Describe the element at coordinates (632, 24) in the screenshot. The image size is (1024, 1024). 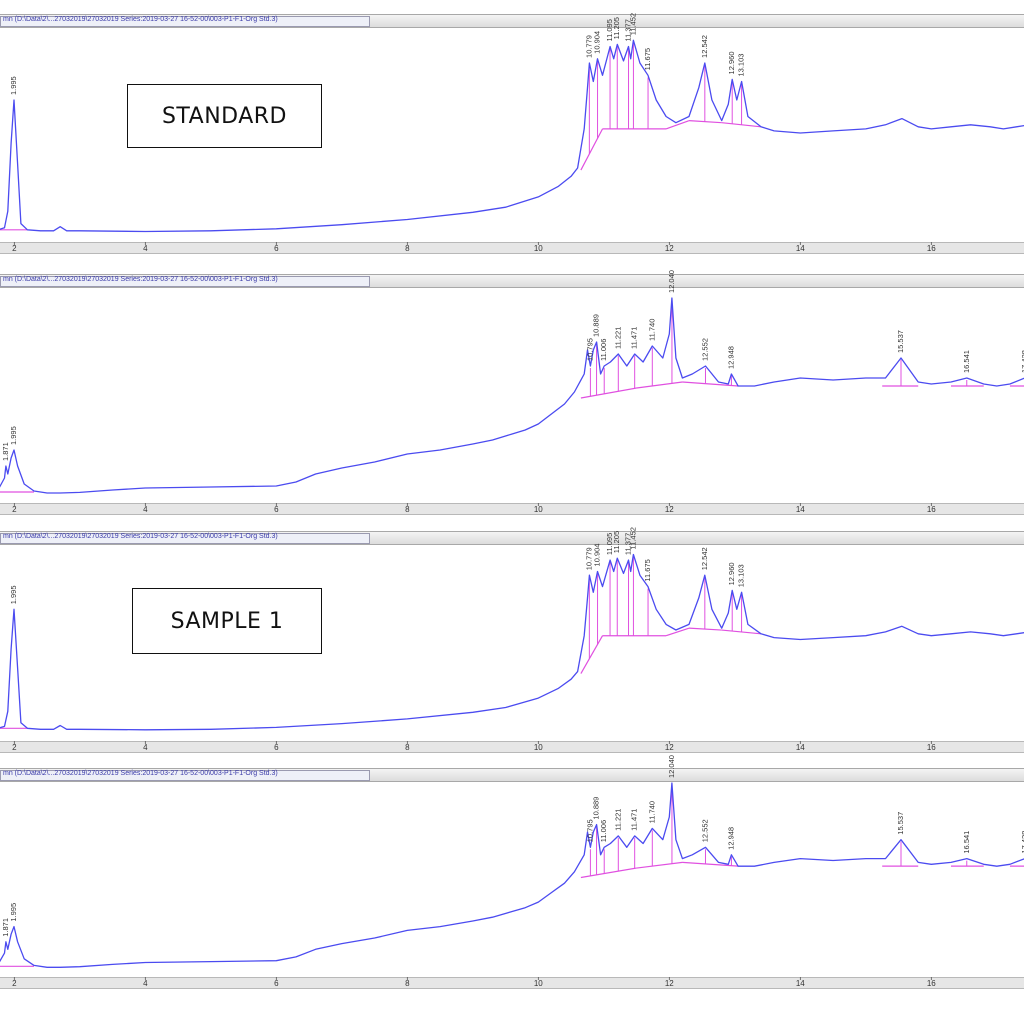
I see `peak-label: 11.452` at that location.